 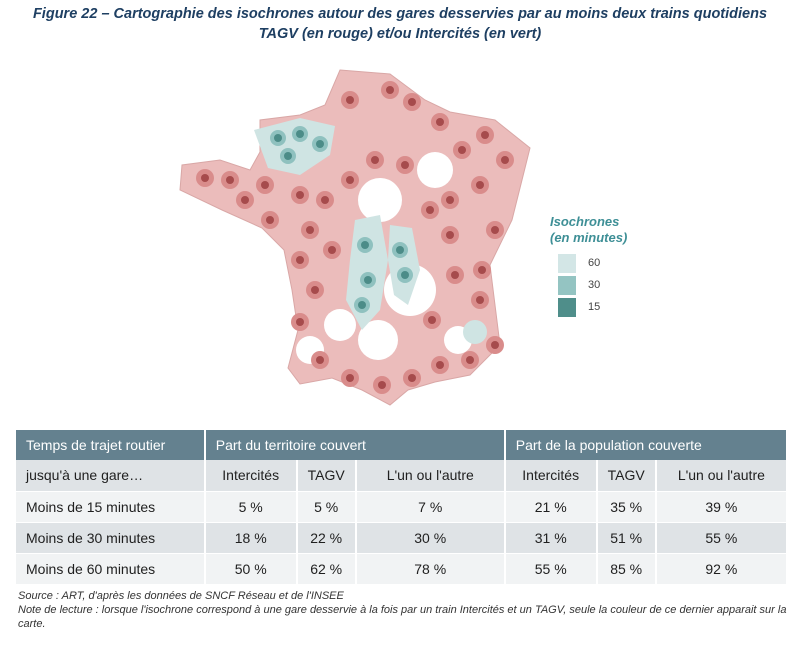 What do you see at coordinates (646, 445) in the screenshot?
I see `header-population: Part de la population couverte` at bounding box center [646, 445].